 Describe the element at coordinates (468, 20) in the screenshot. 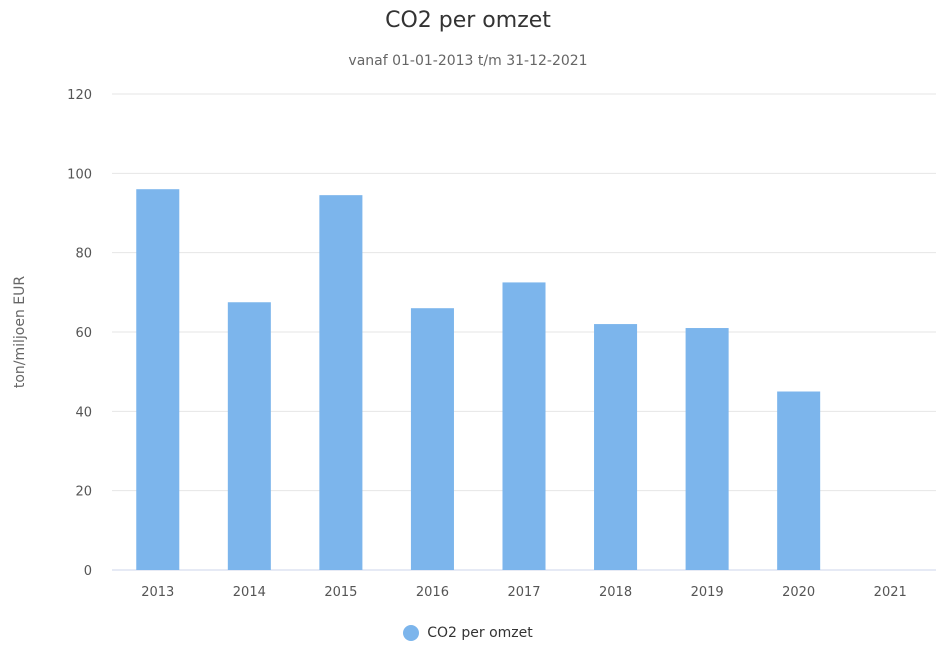

I see `chart-title: CO2 per omzet` at that location.